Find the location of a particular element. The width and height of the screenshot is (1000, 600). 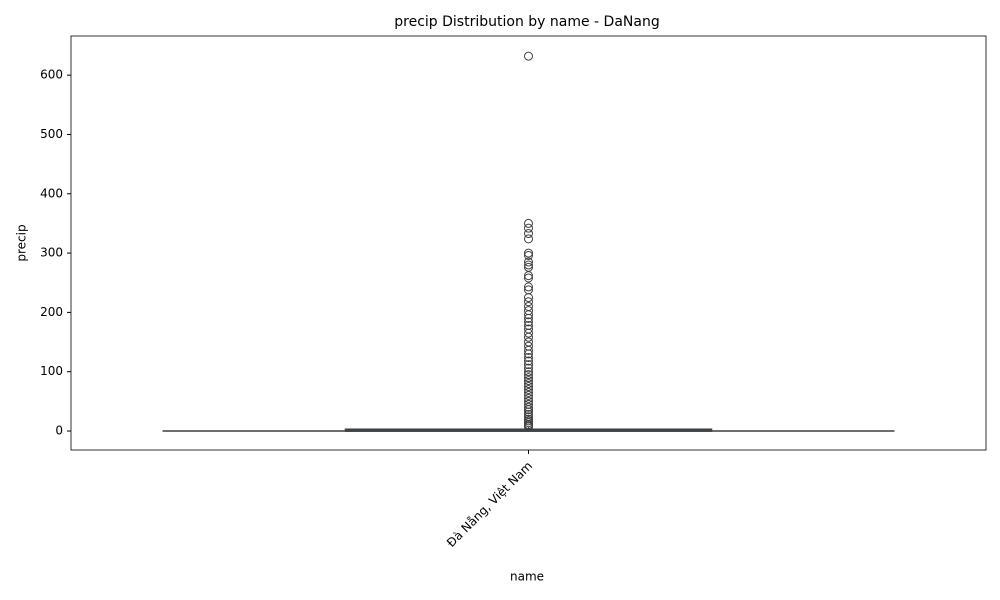

chart-title: precip Distribution by name - DaNang is located at coordinates (526, 22).